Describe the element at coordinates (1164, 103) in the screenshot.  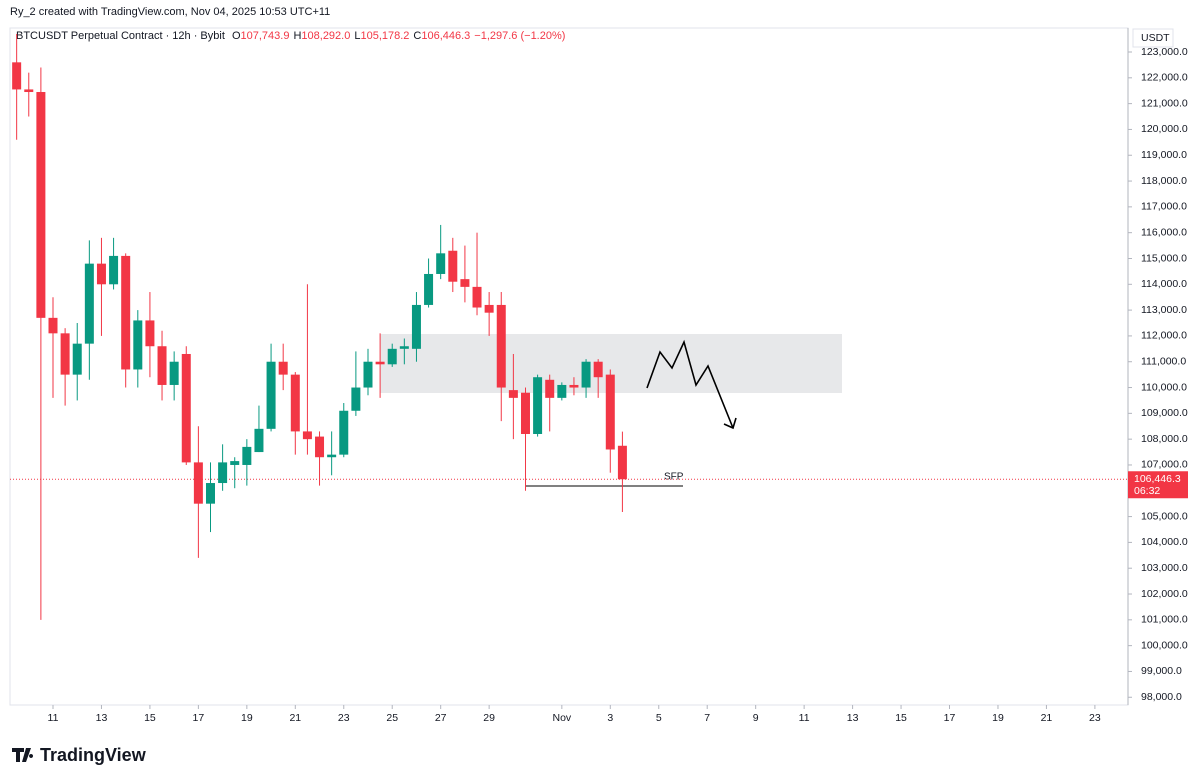
I see `y-tick-label: 121,000.0` at that location.